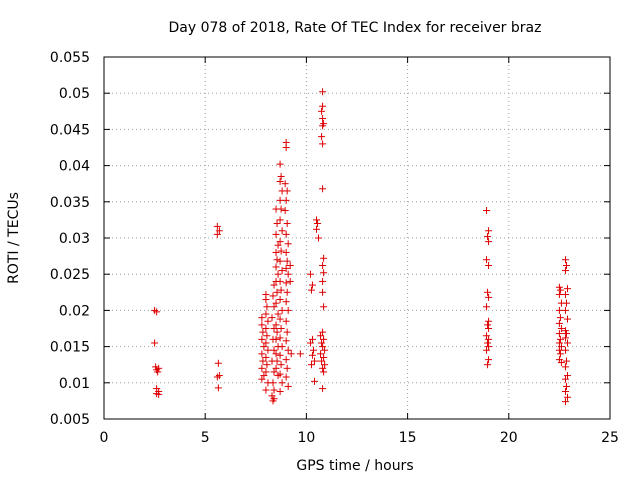 This screenshot has width=640, height=480. I want to click on x-tick-label: 0, so click(104, 438).